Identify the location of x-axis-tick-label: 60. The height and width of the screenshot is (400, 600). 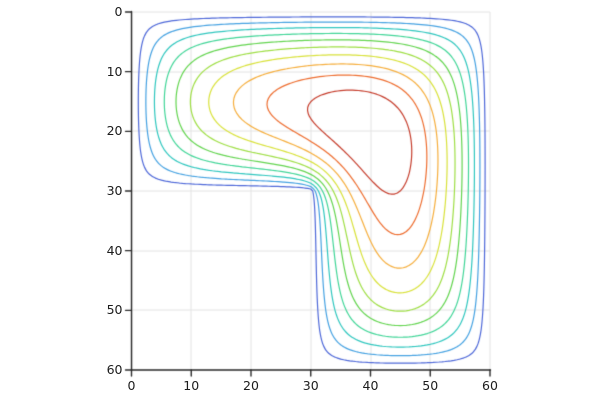
(490, 385).